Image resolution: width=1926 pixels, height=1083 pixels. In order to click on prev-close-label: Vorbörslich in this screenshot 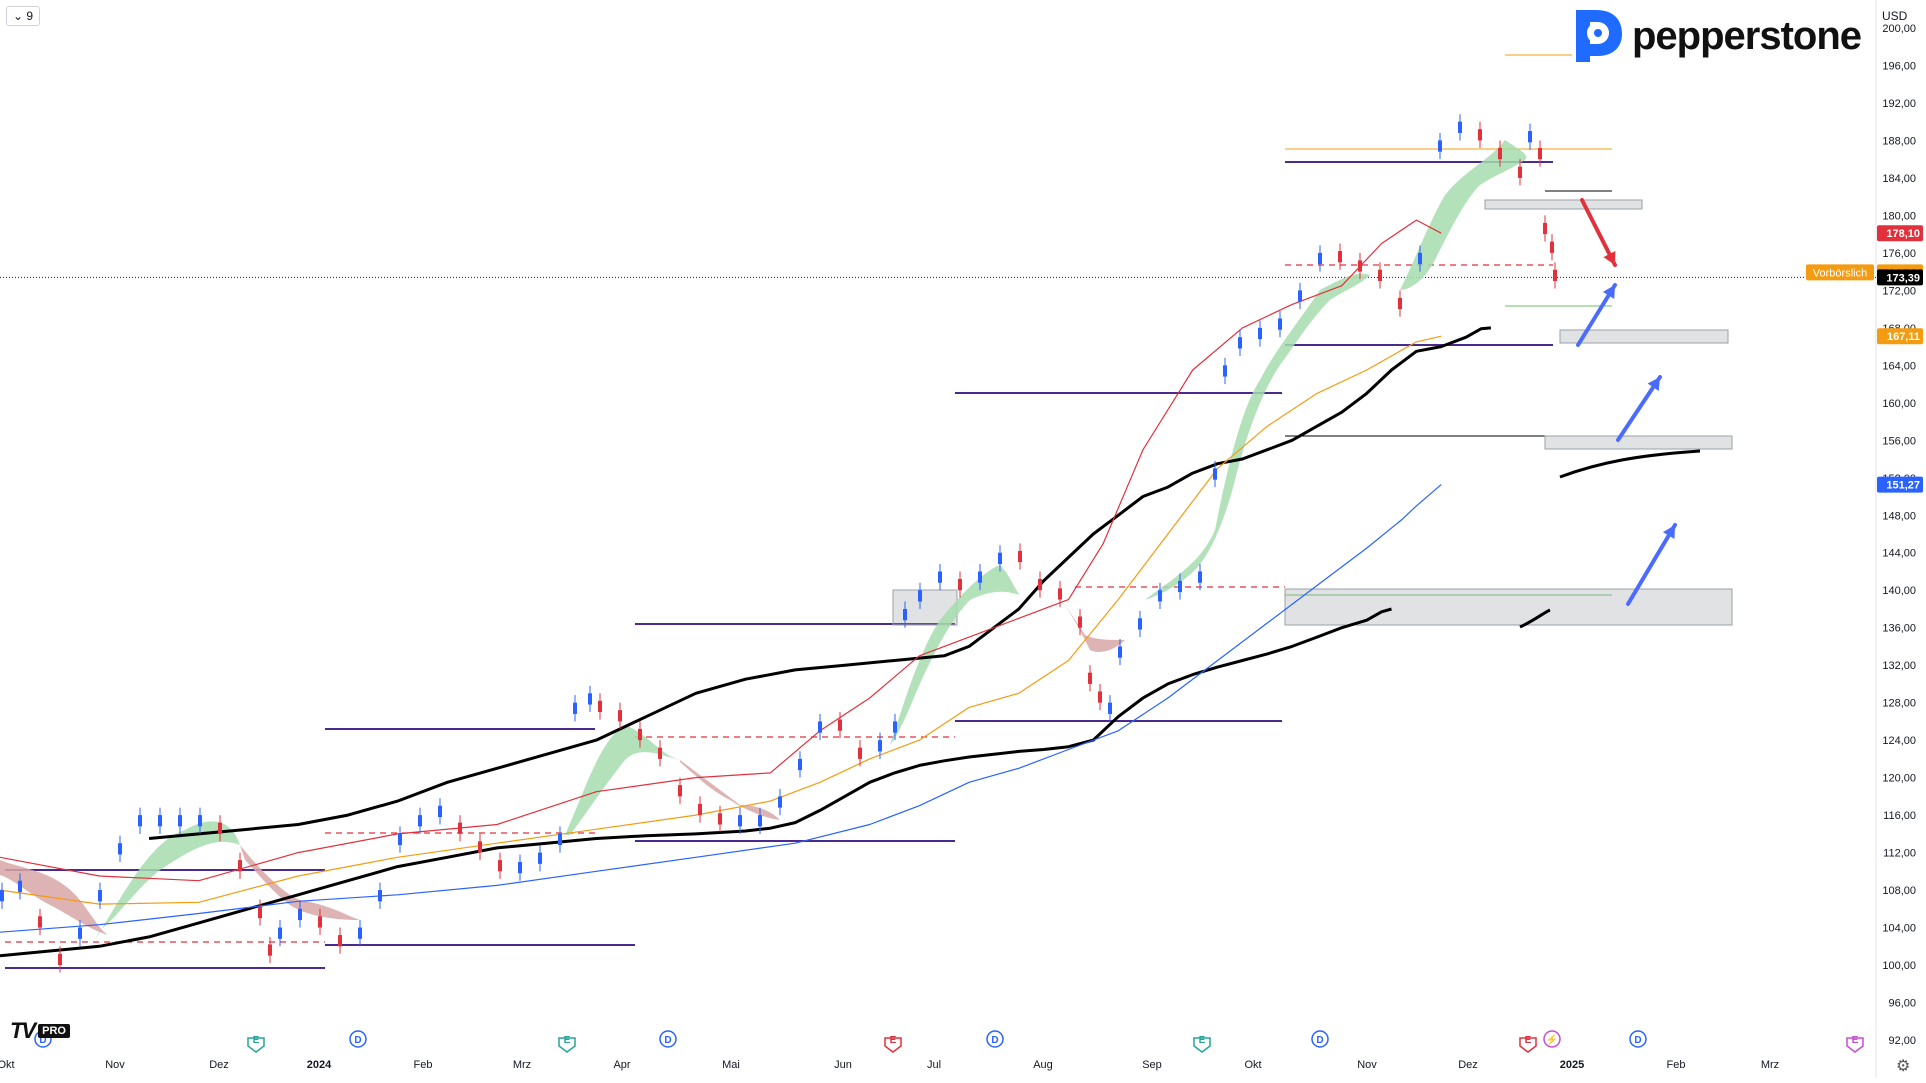, I will do `click(1840, 273)`.